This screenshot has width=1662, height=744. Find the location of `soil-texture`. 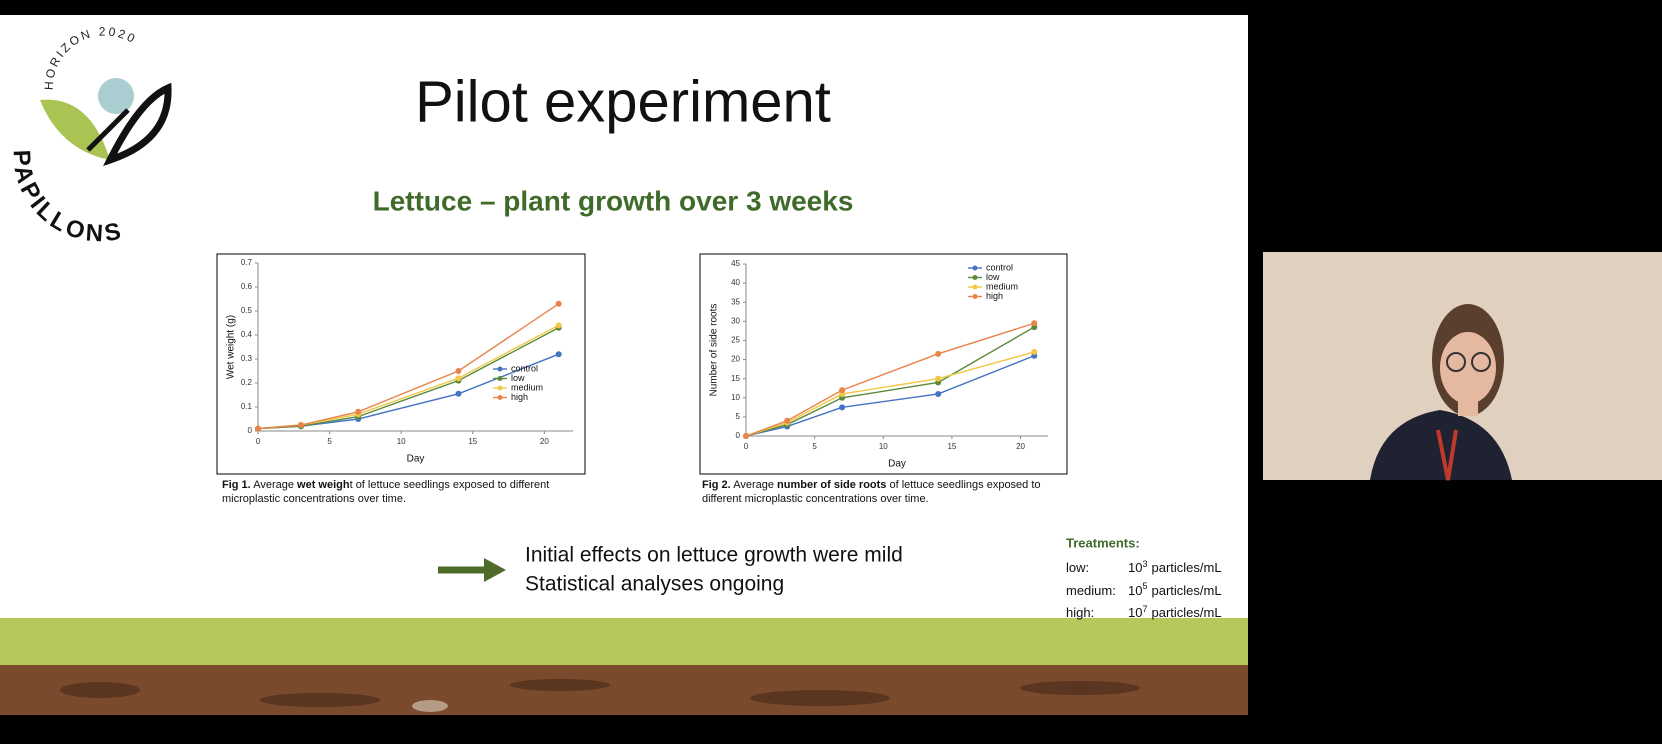

soil-texture is located at coordinates (600, 695).